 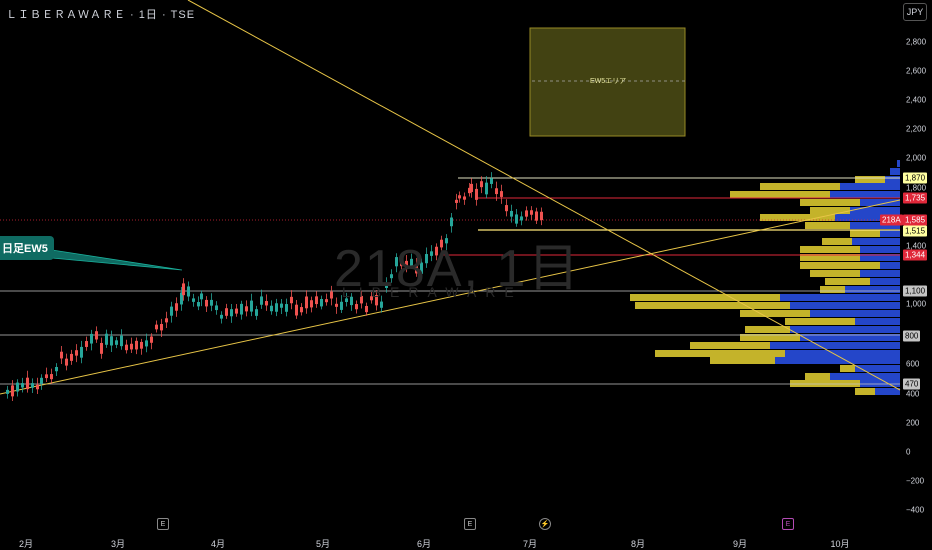 What do you see at coordinates (424, 544) in the screenshot?
I see `x-axis-label: 6月` at bounding box center [424, 544].